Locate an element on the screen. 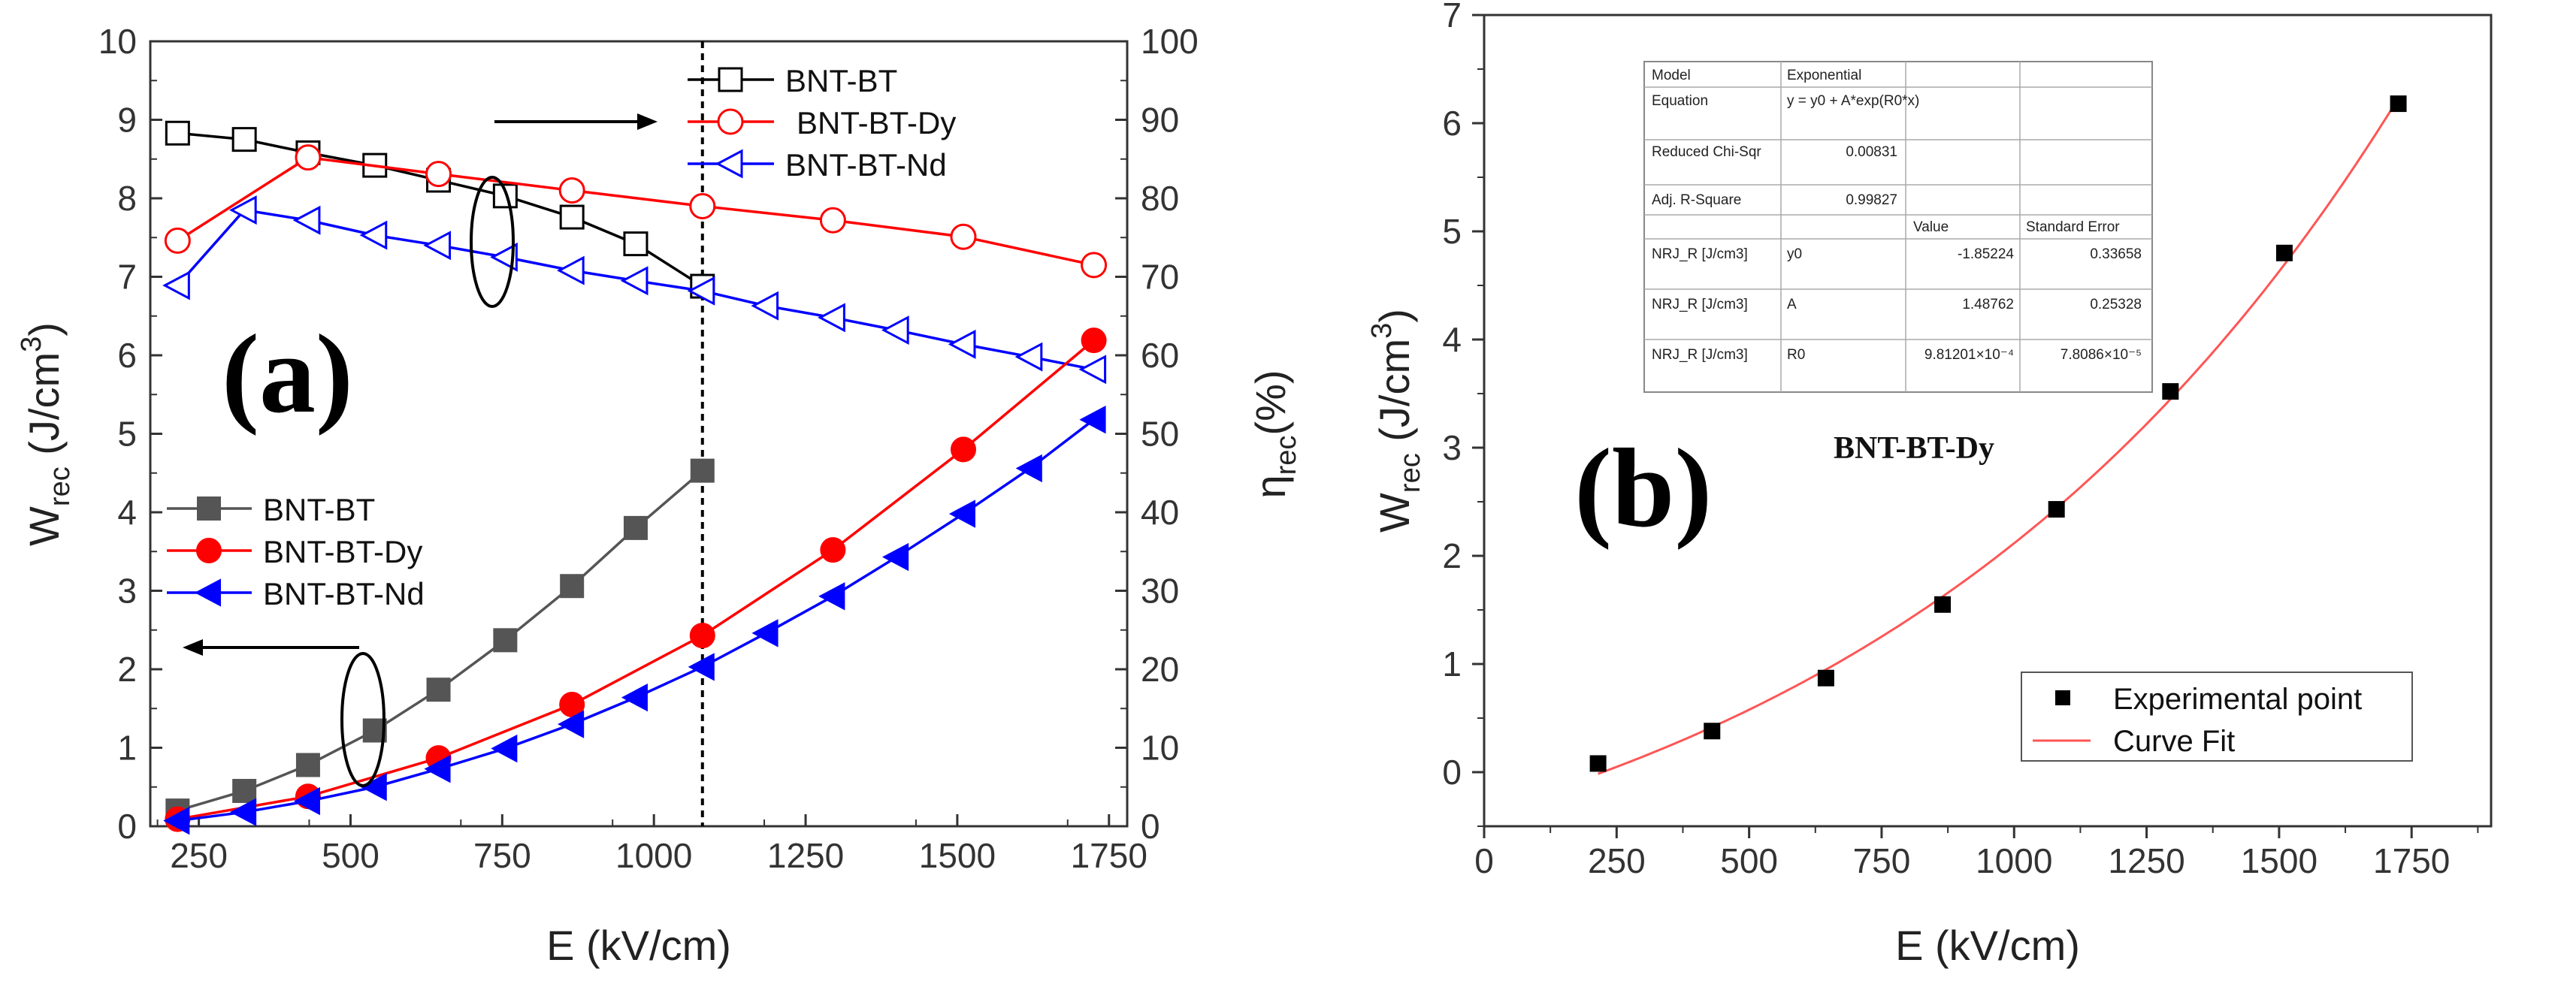  left-y-tick-label: 1 is located at coordinates (127, 748).